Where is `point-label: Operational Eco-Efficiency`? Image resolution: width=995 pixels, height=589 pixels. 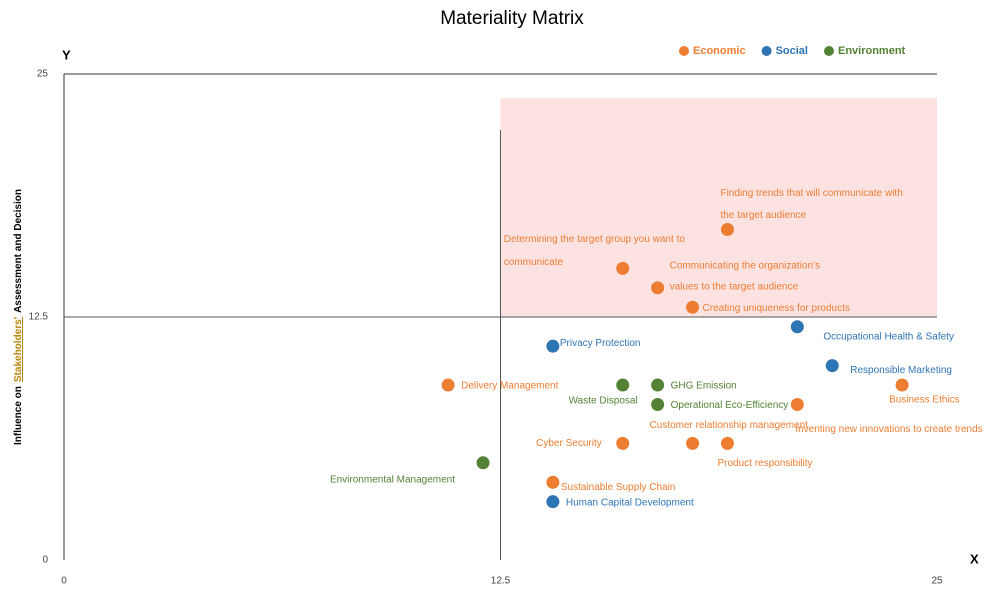 point-label: Operational Eco-Efficiency is located at coordinates (730, 405).